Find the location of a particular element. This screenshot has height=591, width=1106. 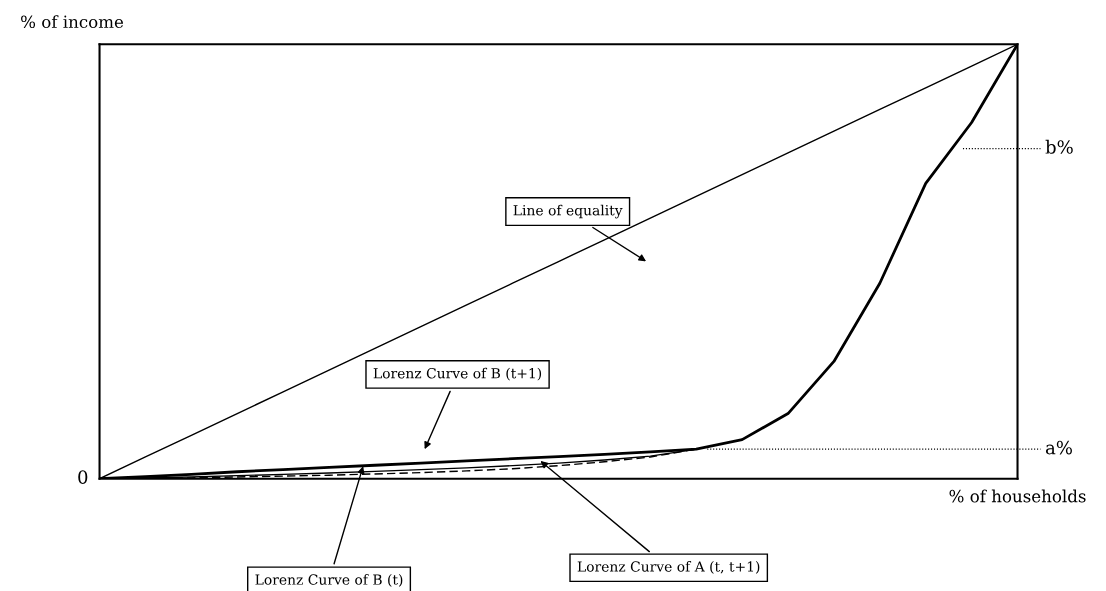

ref-line-label: a% is located at coordinates (1058, 447).